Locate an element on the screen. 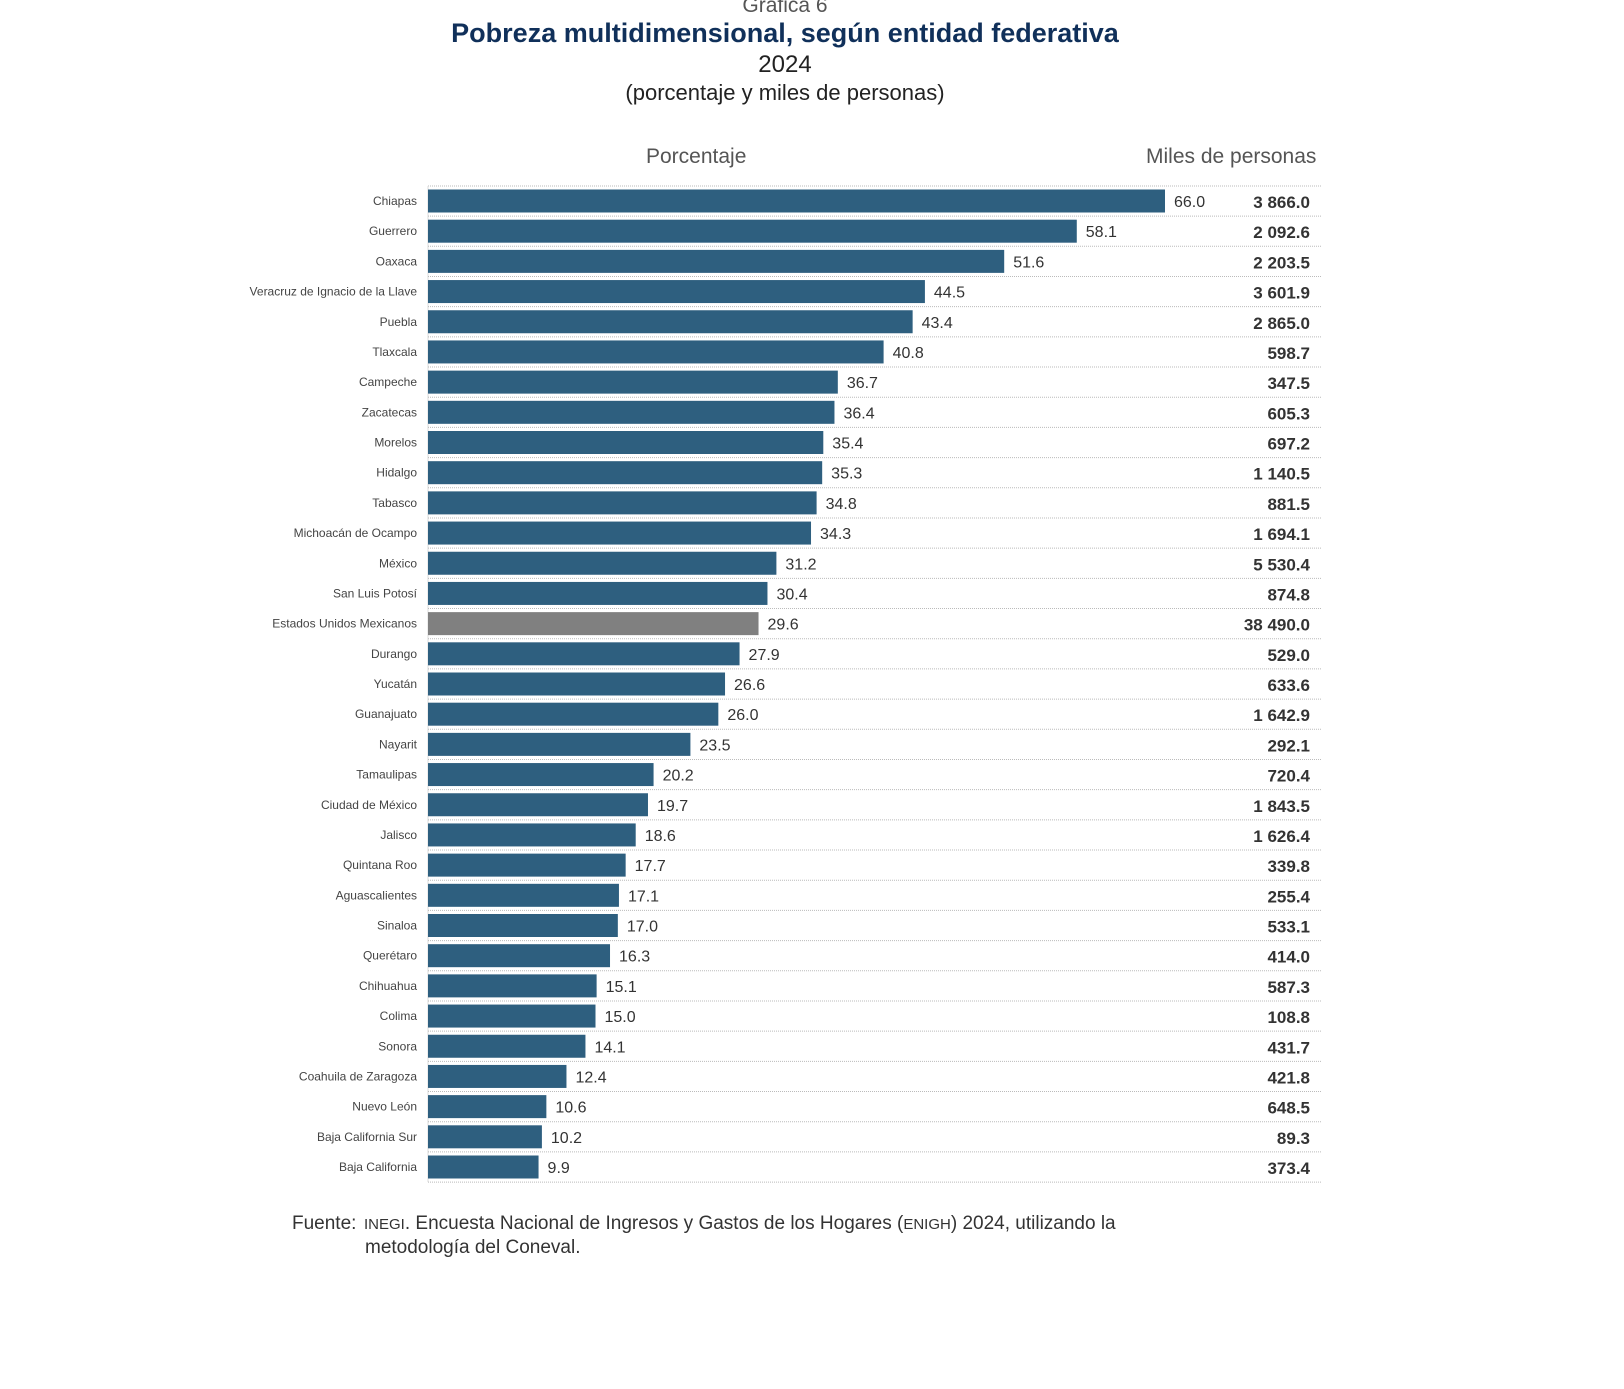 The height and width of the screenshot is (1389, 1624). category-label: Oaxaca is located at coordinates (397, 261).